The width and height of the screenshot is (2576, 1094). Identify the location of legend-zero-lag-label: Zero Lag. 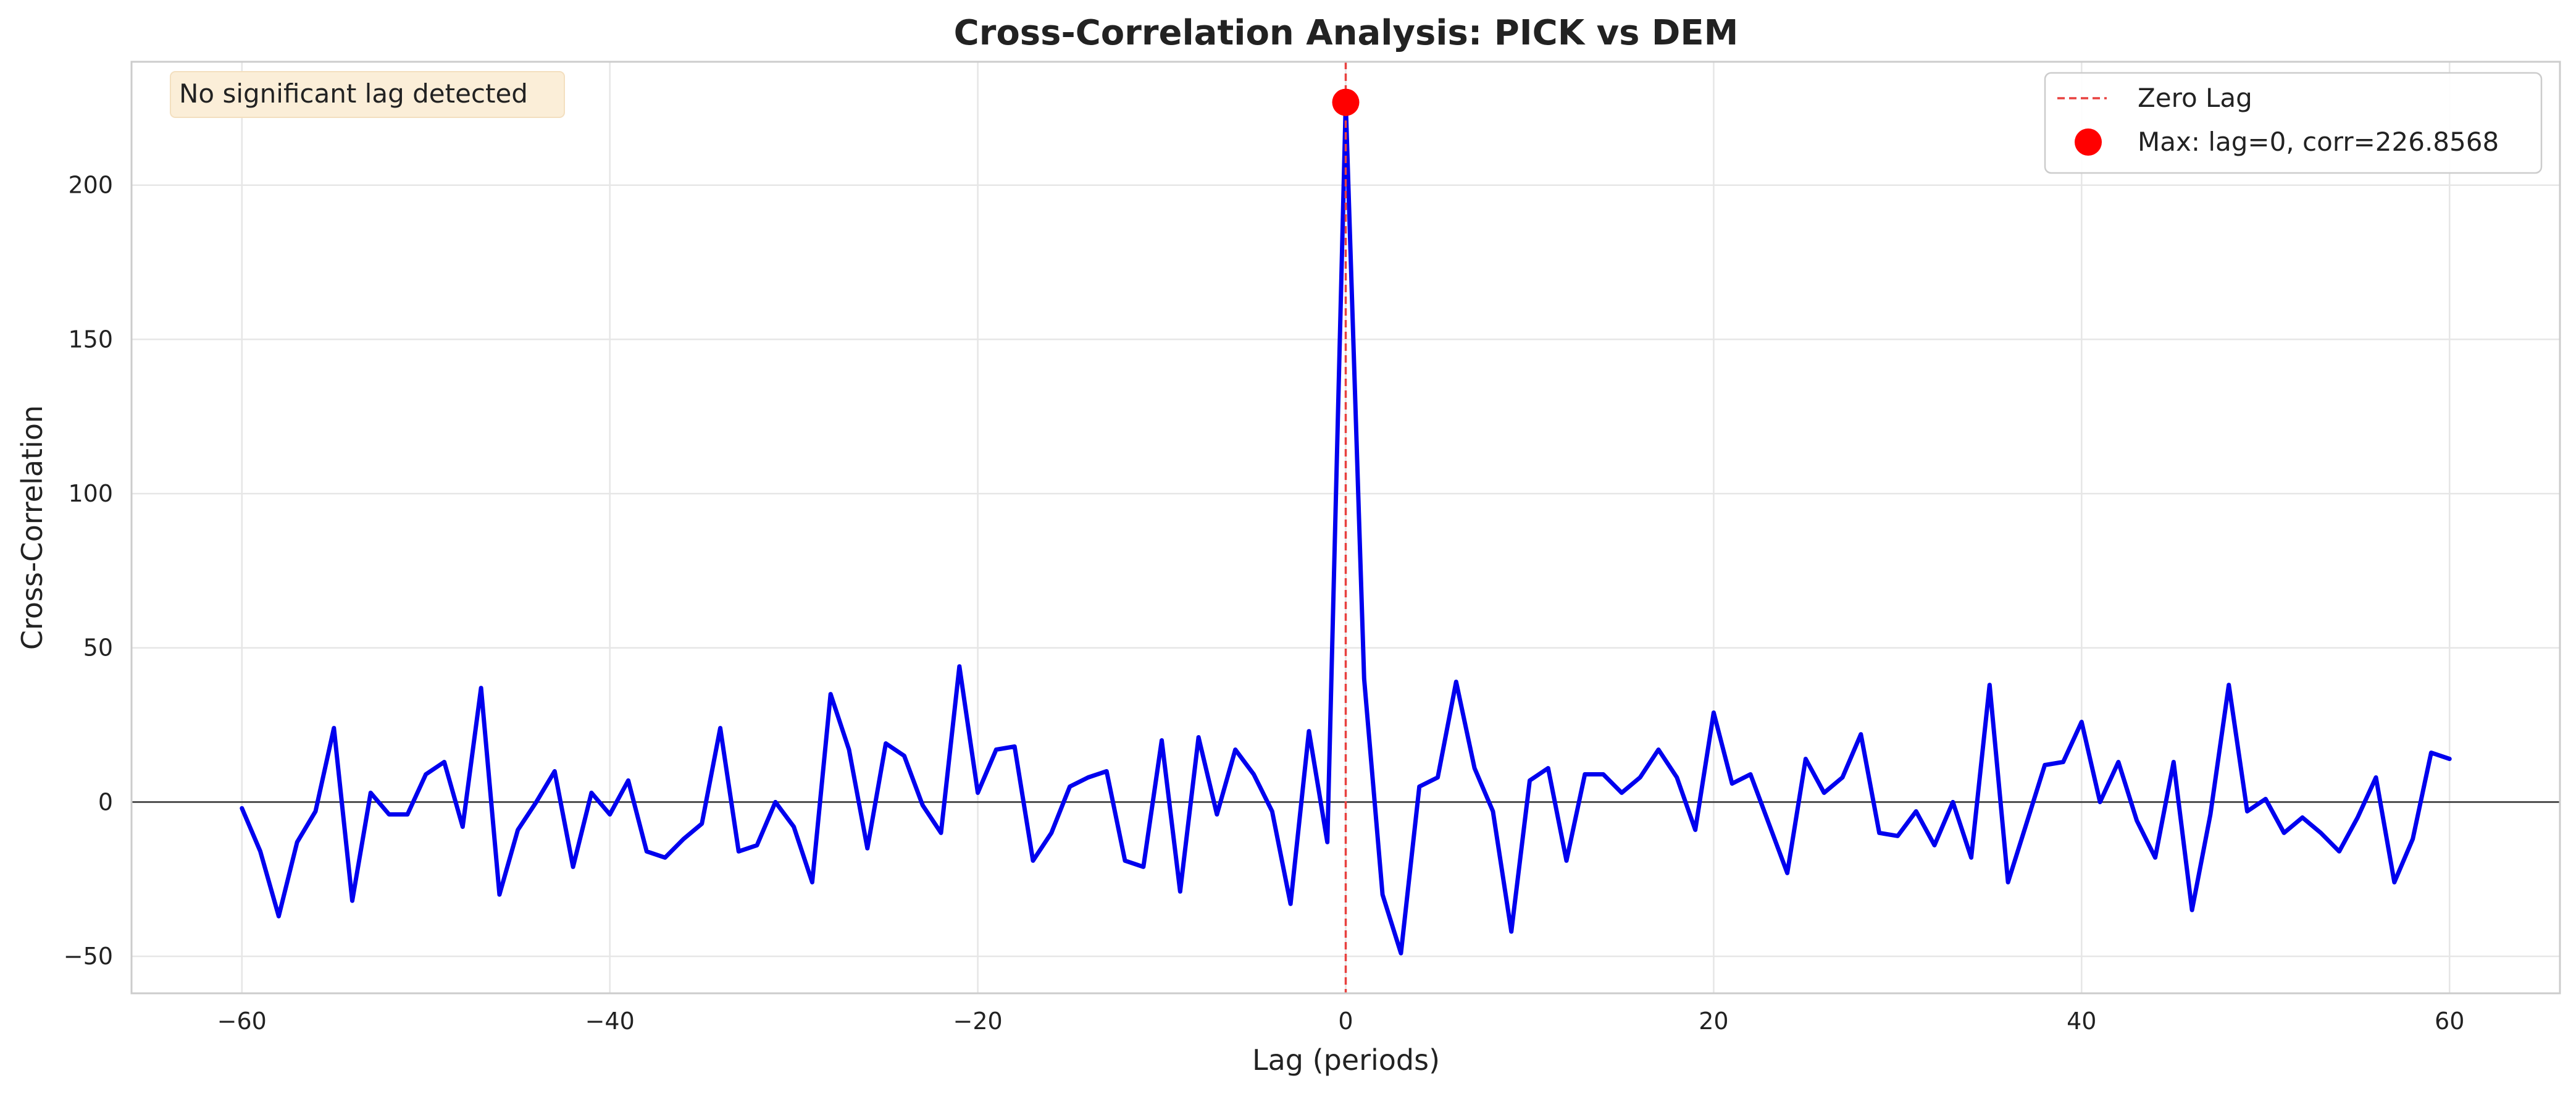
(2195, 98).